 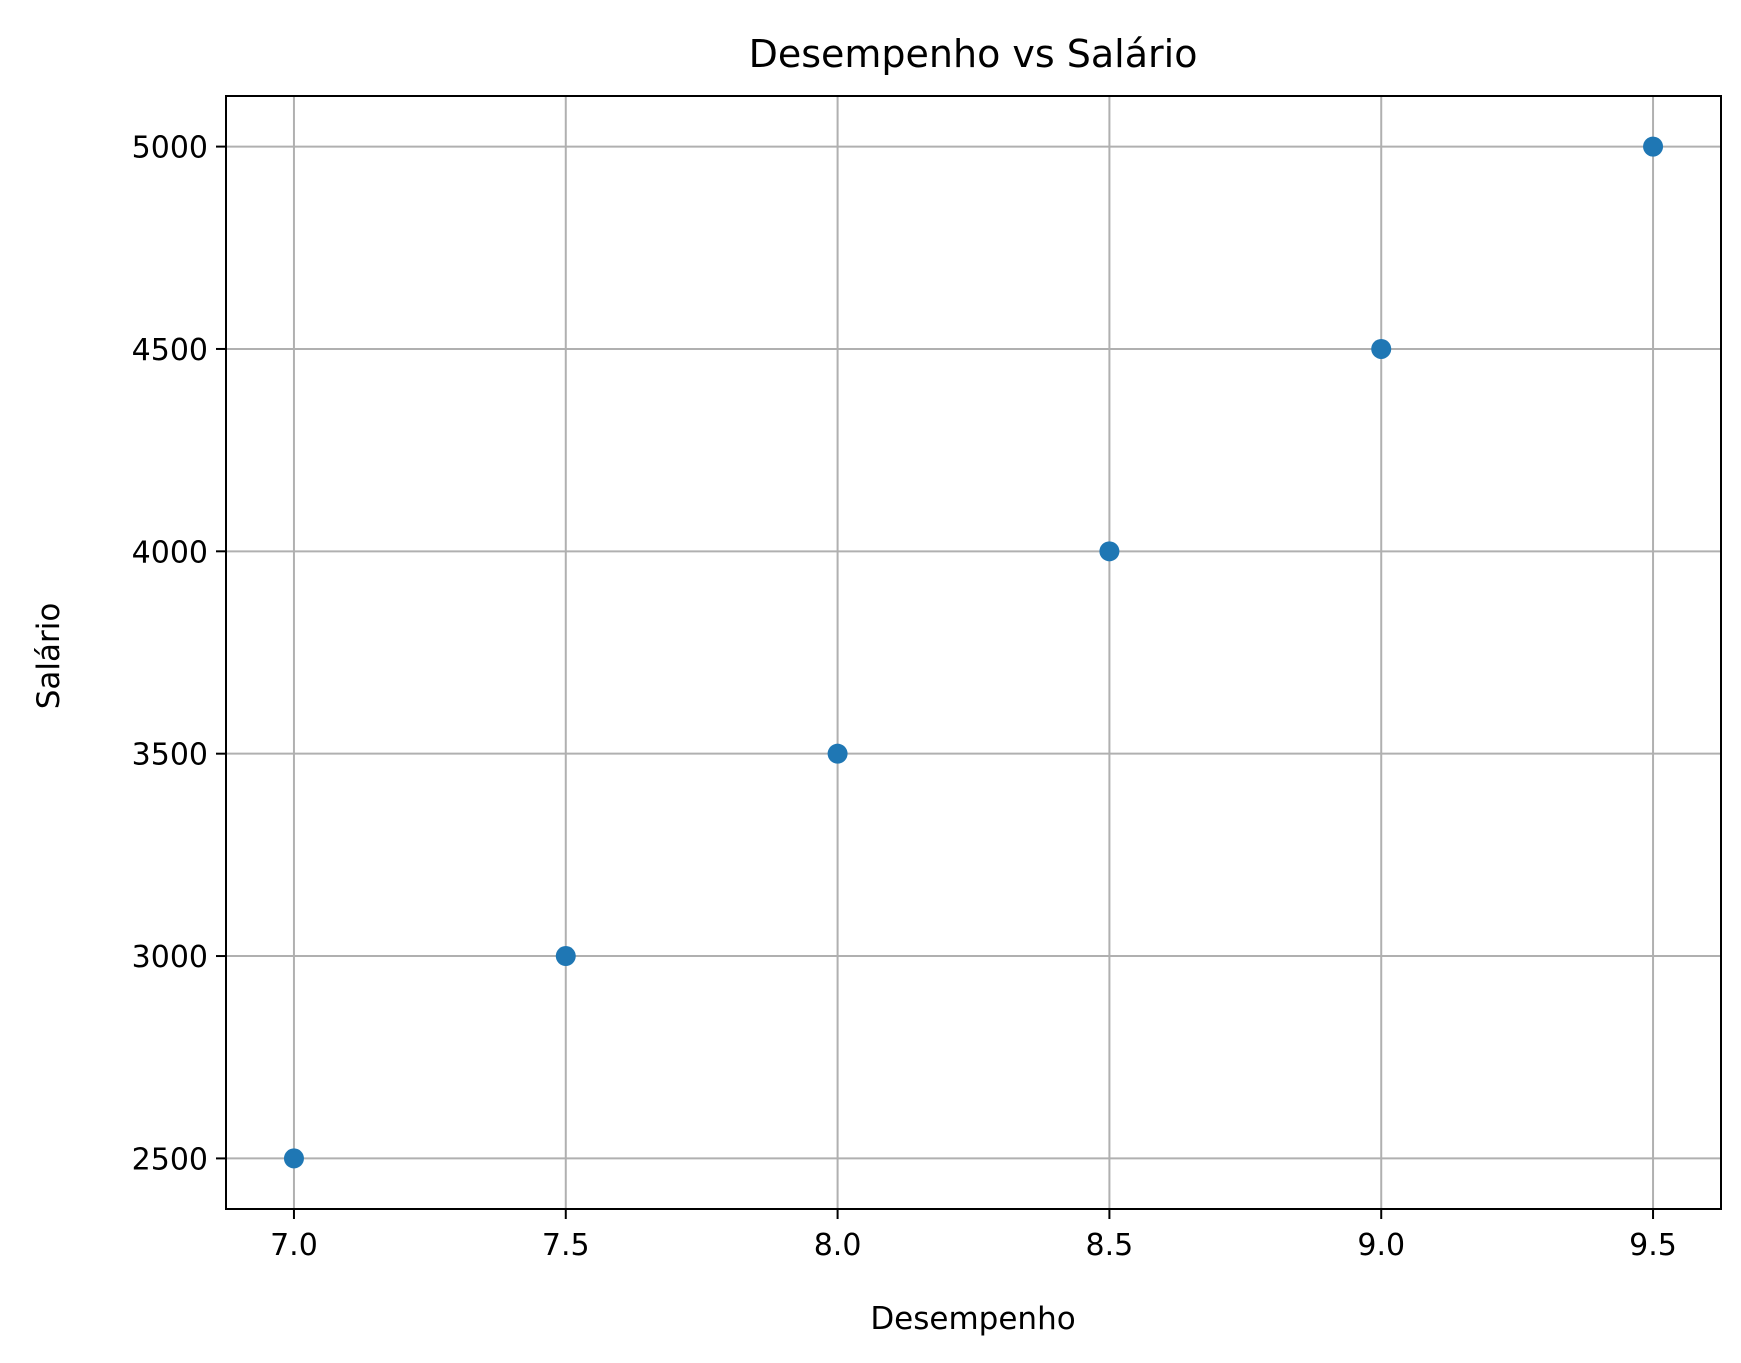 What do you see at coordinates (1653, 1245) in the screenshot?
I see `x-tick-label: 9.5` at bounding box center [1653, 1245].